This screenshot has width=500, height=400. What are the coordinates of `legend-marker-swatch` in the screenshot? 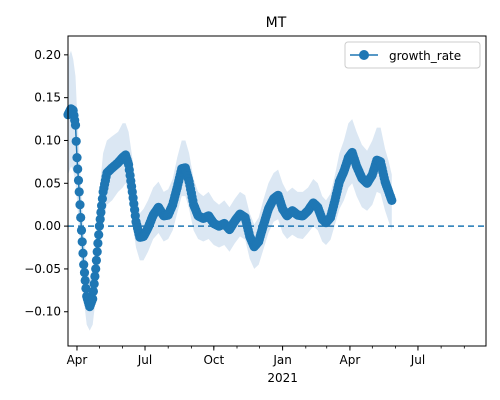 It's located at (364, 55).